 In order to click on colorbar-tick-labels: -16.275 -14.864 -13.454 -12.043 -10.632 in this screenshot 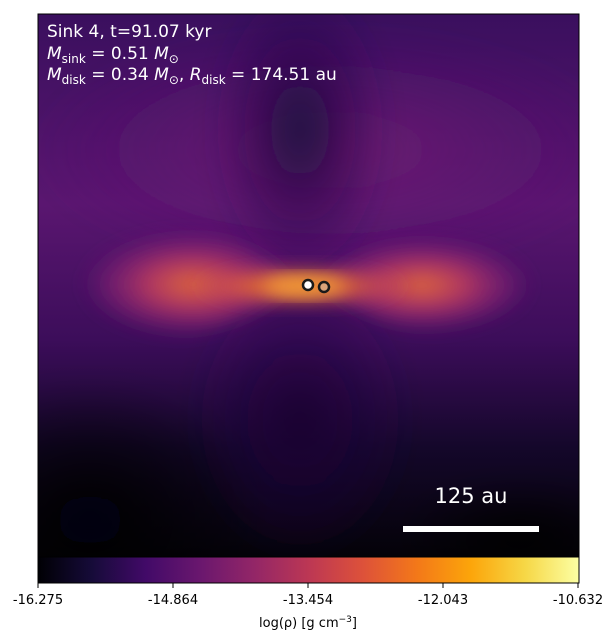, I will do `click(308, 600)`.